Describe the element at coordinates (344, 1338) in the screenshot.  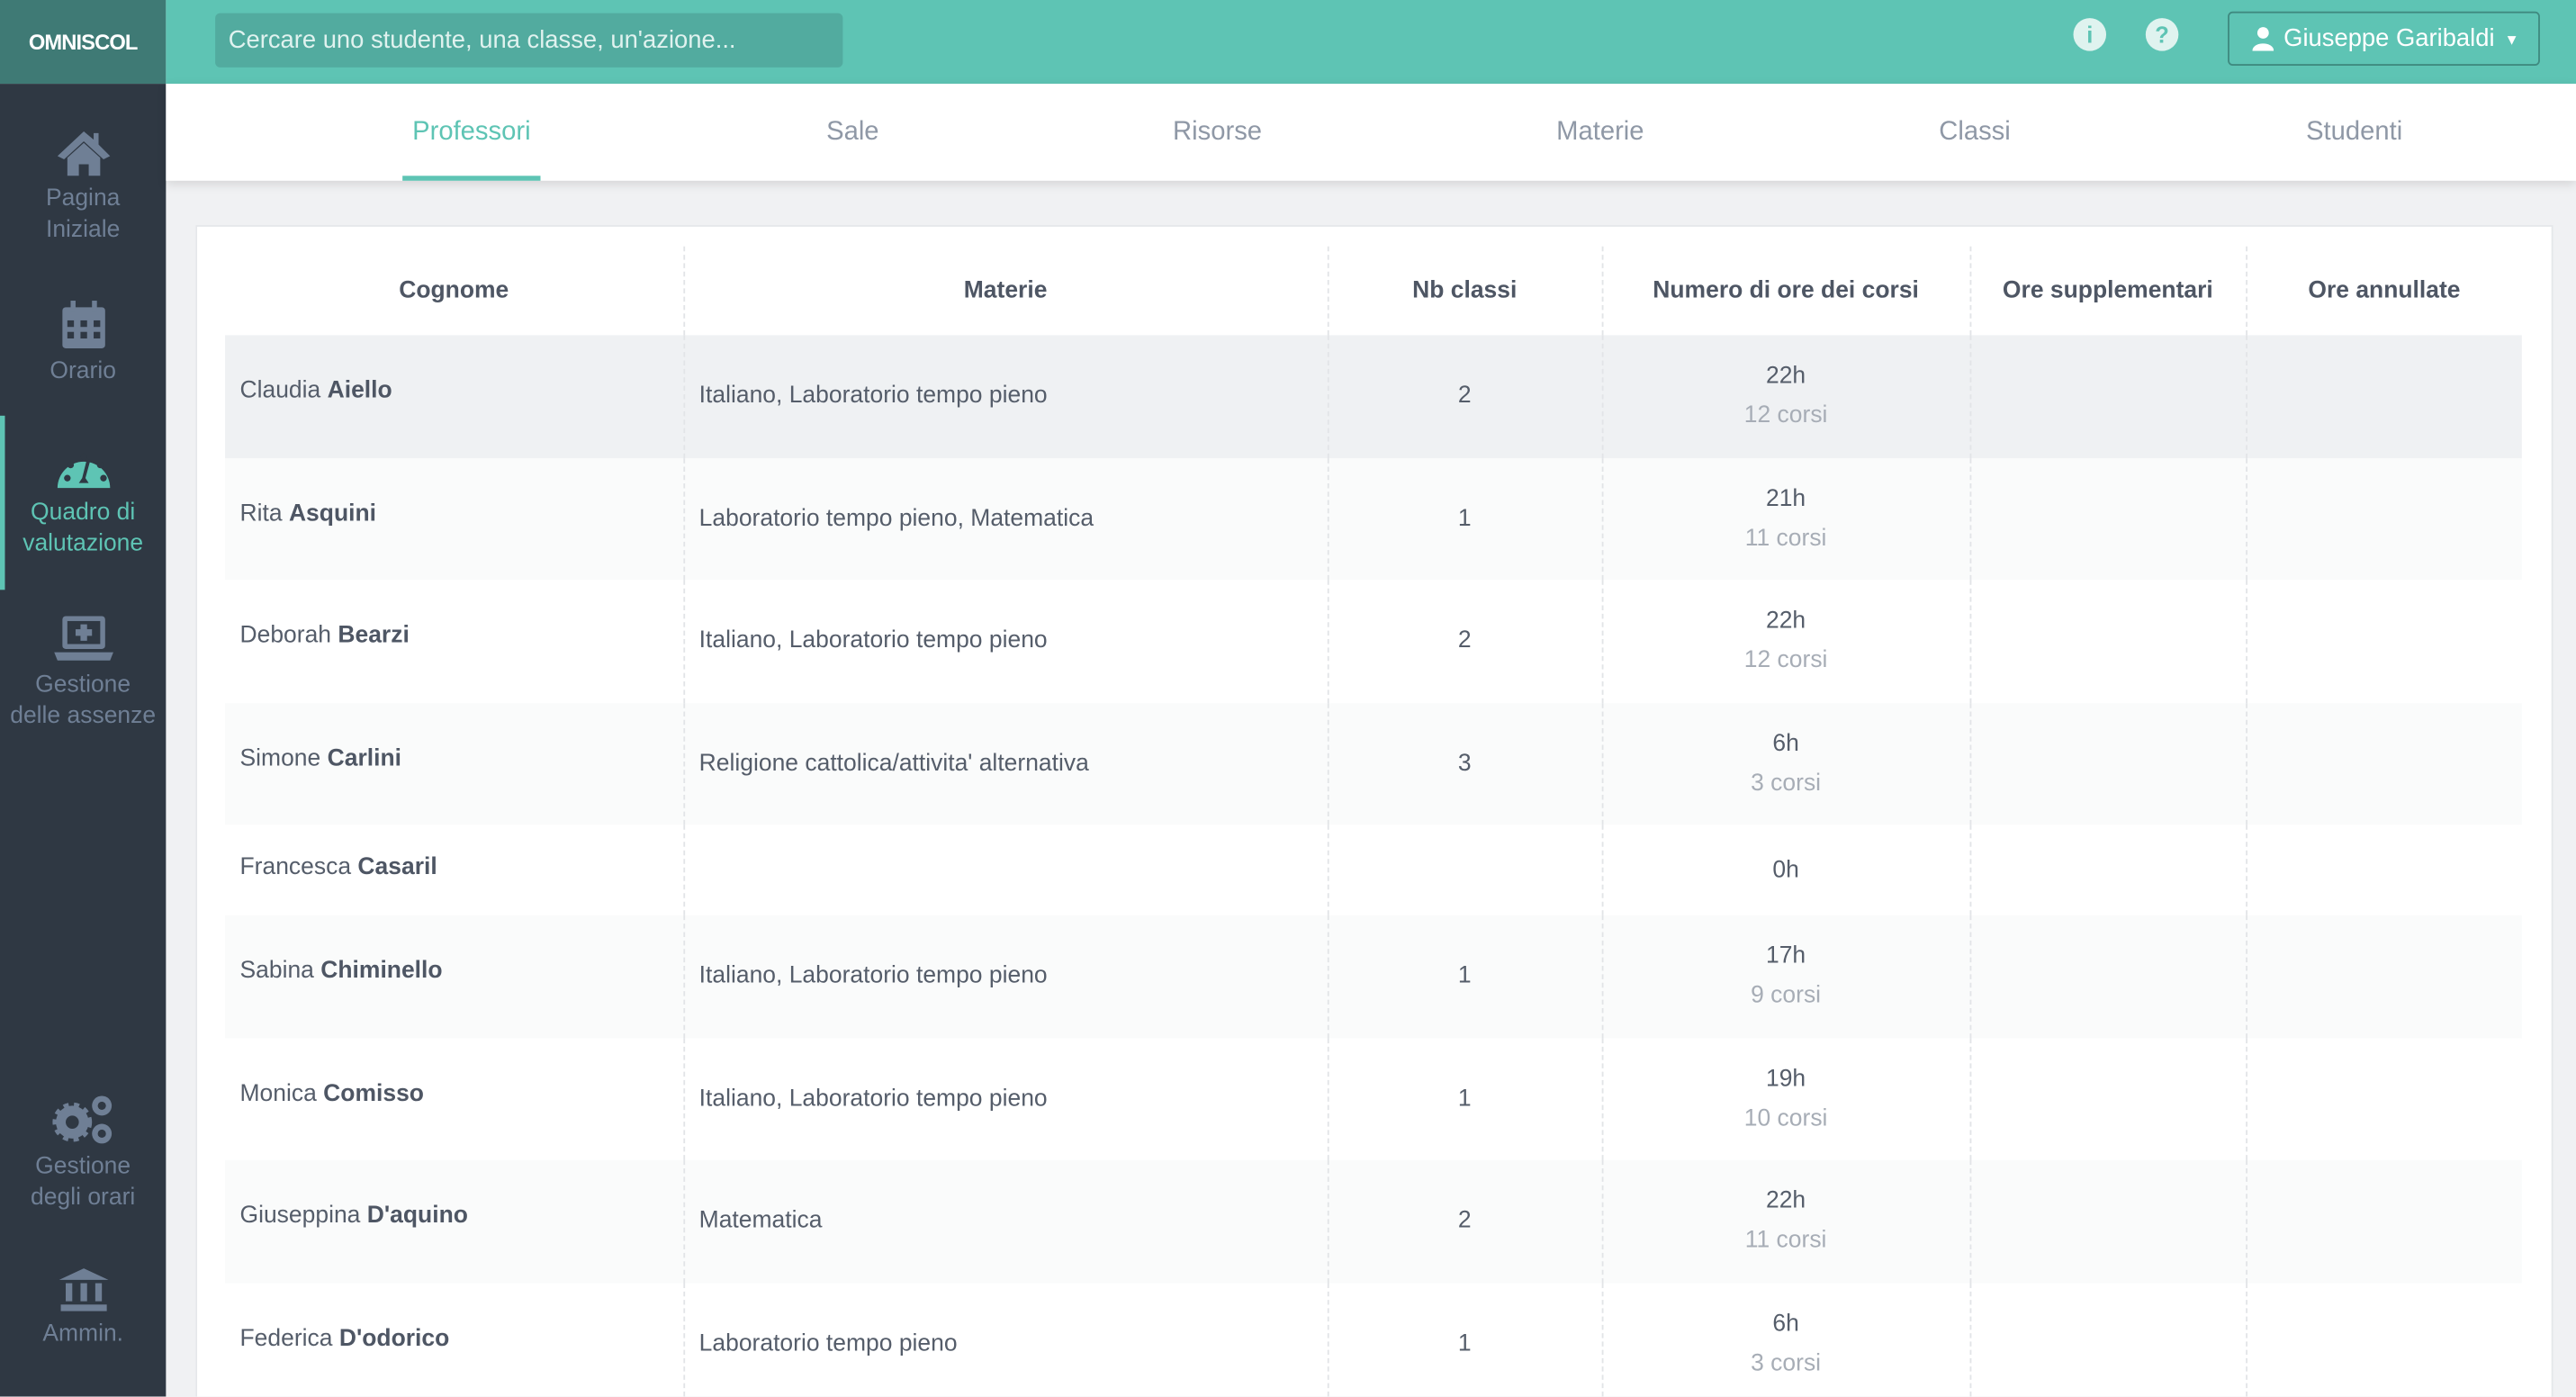
I see `teacher-name: Federica D'odorico` at that location.